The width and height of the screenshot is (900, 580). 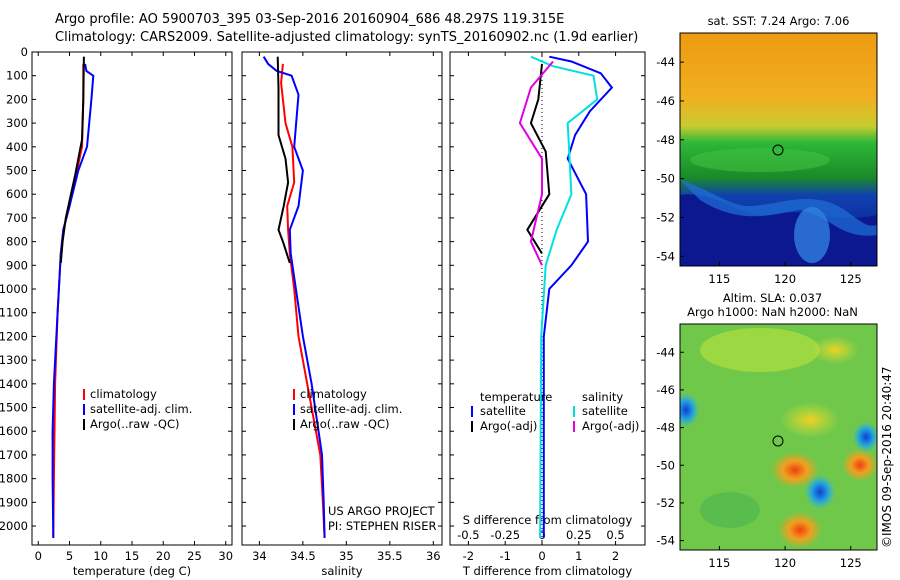 What do you see at coordinates (14, 336) in the screenshot?
I see `y-tick-label: 1200` at bounding box center [14, 336].